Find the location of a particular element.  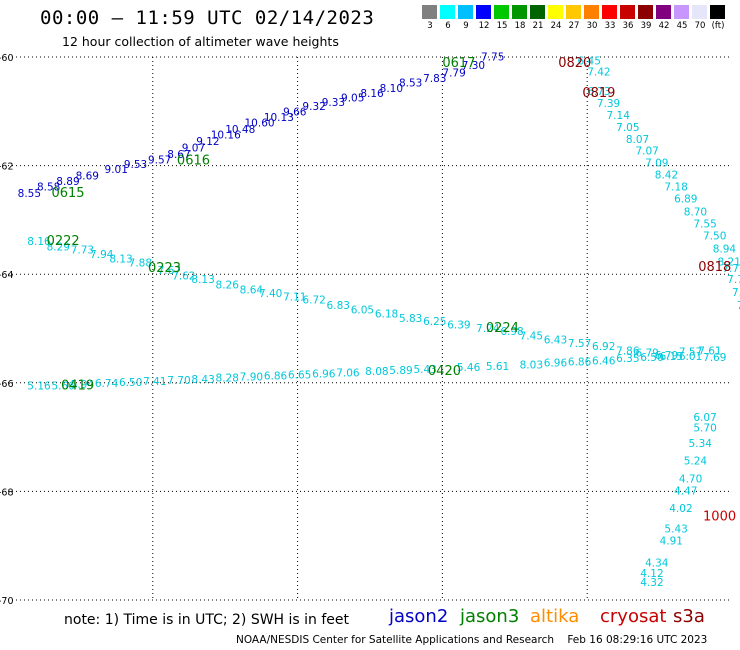

color-scale-label: 9 is located at coordinates (466, 26).